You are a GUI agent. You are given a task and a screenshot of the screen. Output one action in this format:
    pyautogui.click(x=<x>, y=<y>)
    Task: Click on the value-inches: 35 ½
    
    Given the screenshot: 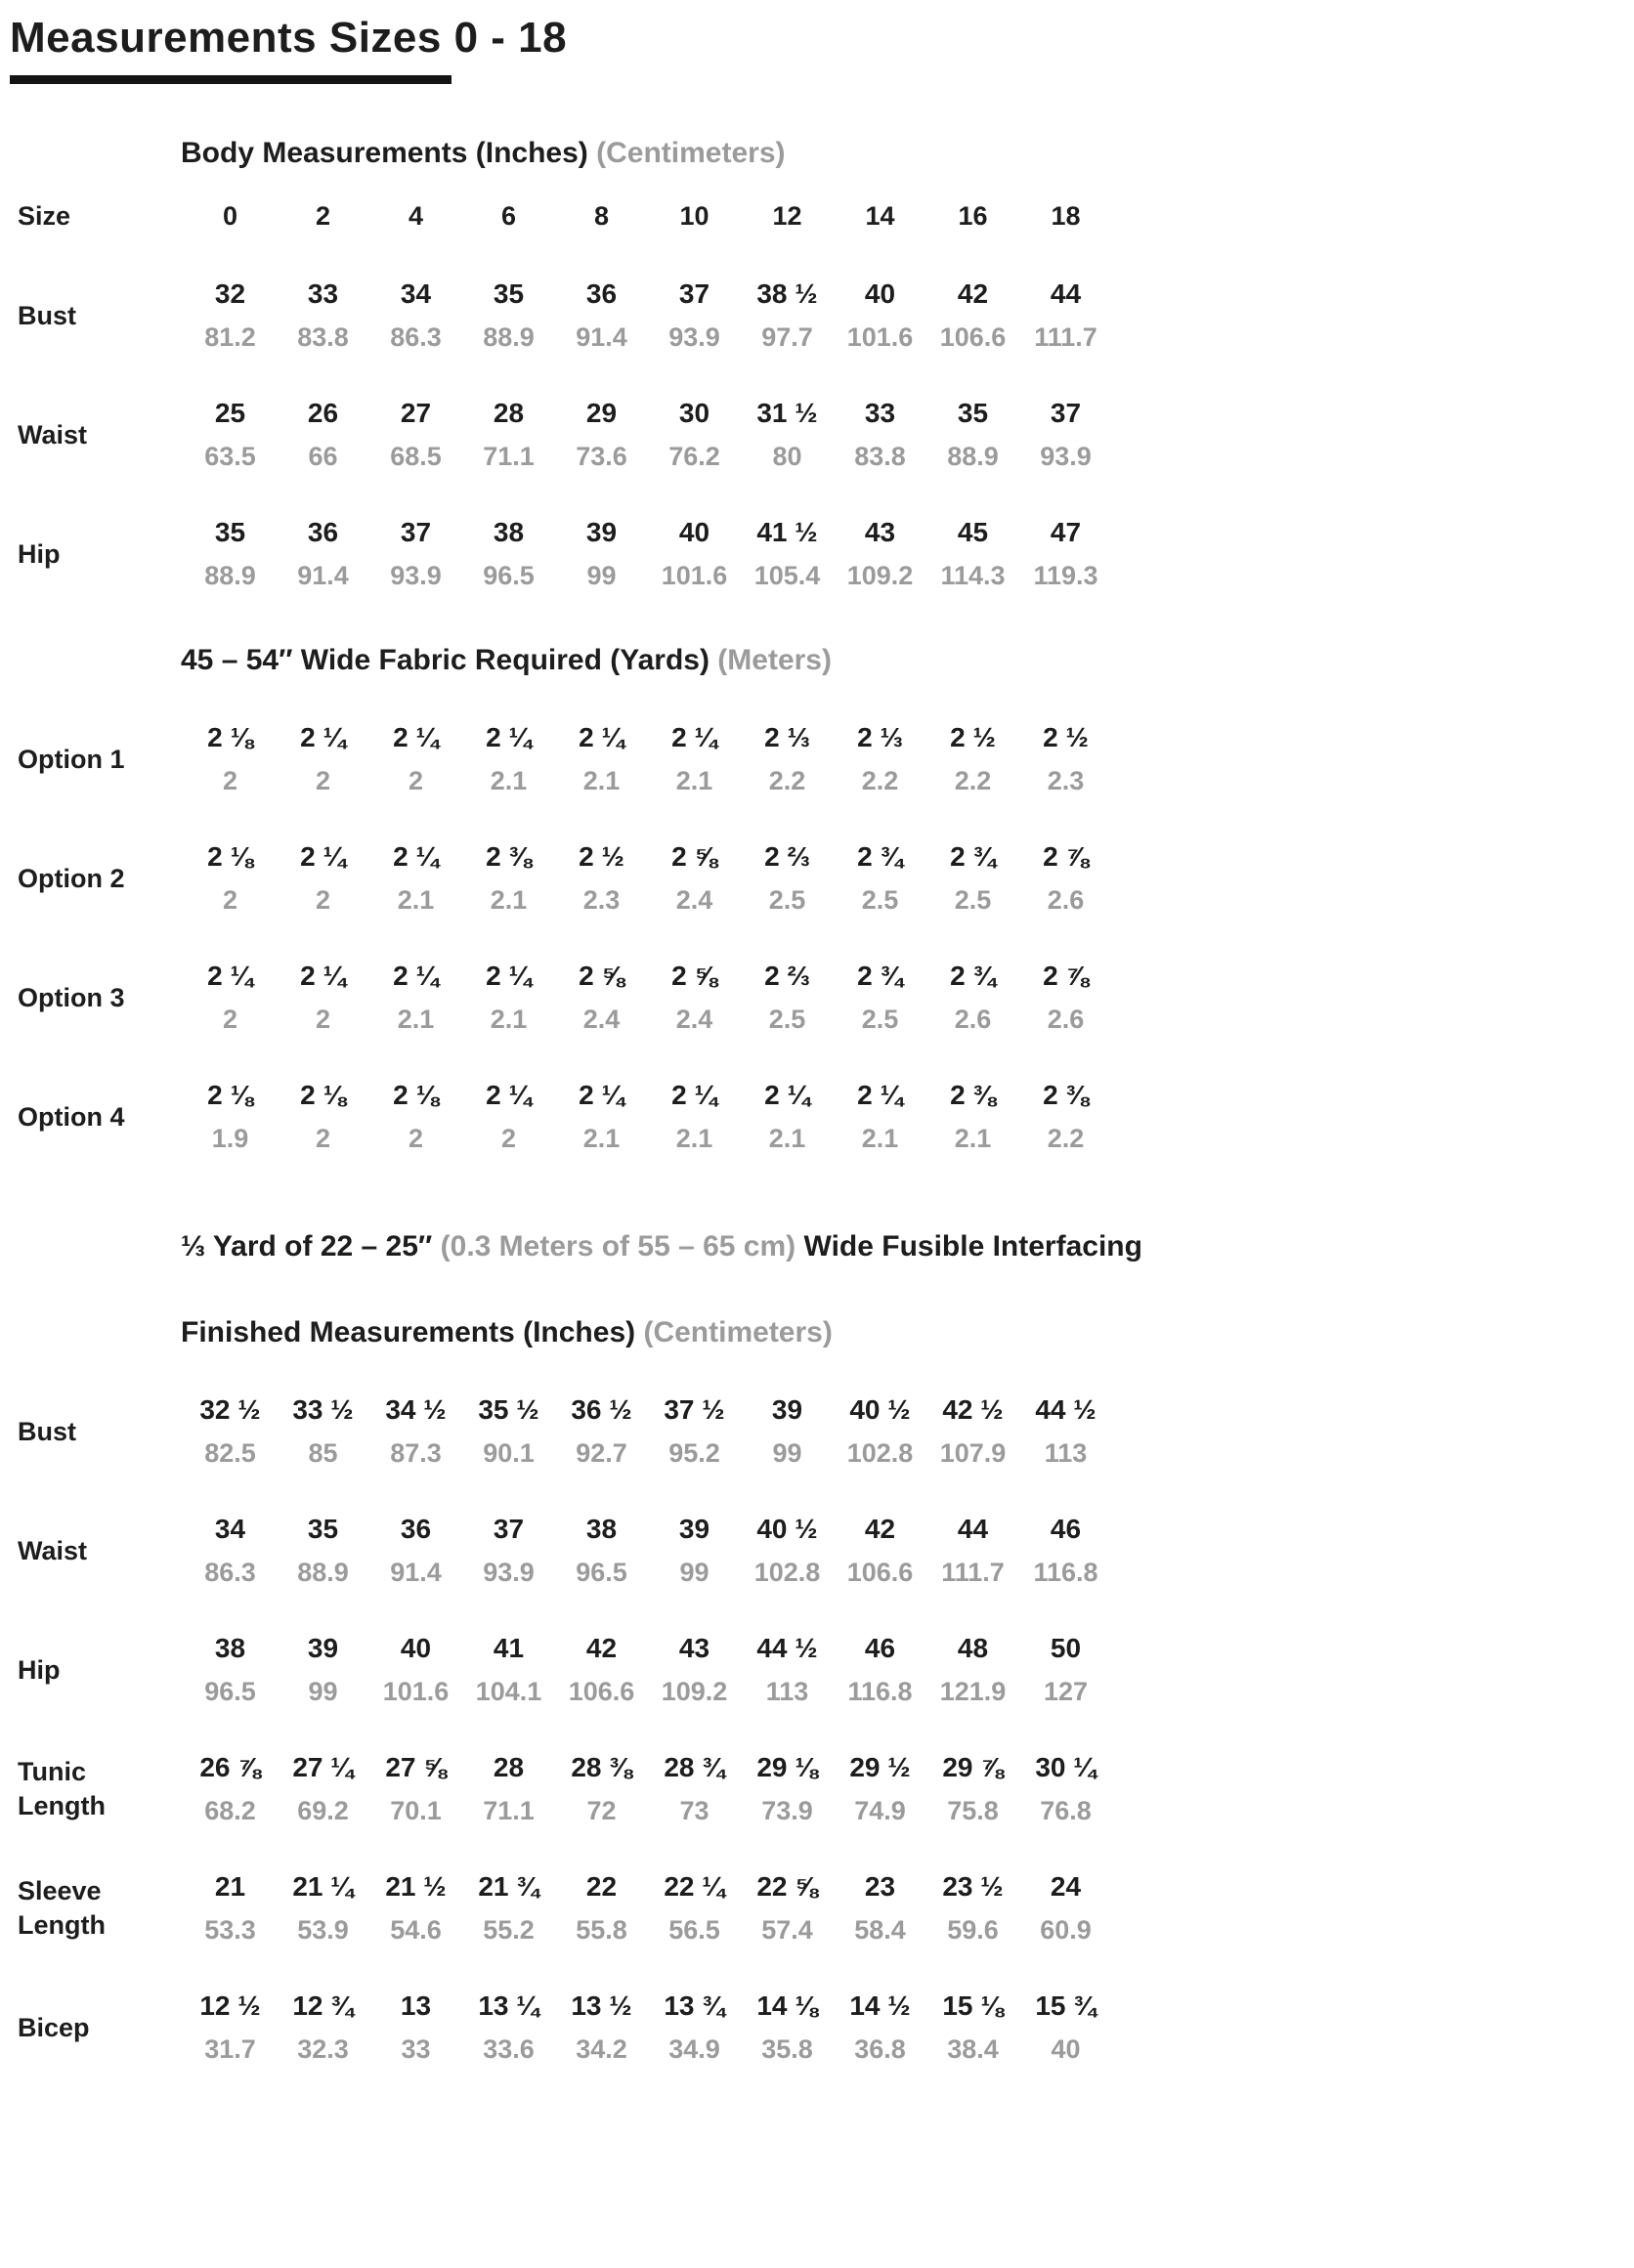 What is the action you would take?
    pyautogui.click(x=509, y=1410)
    